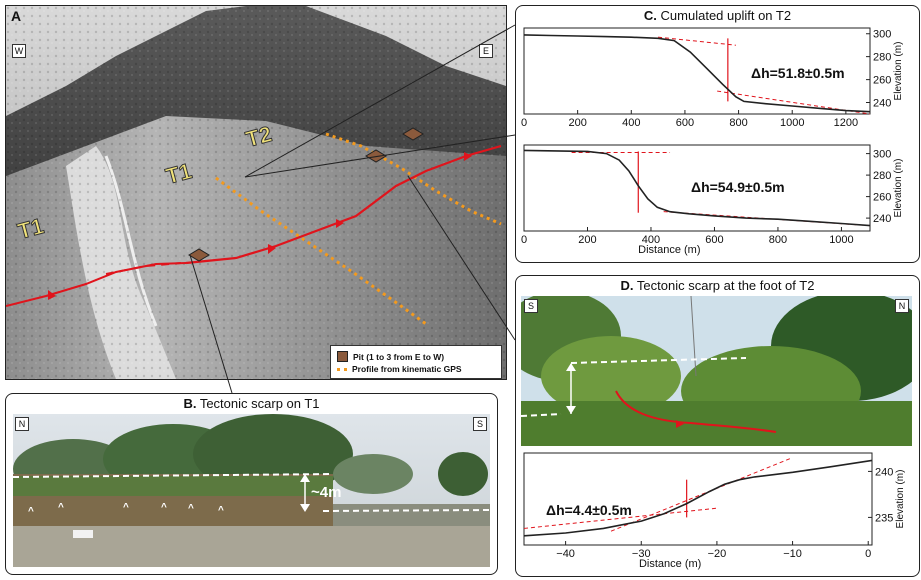 This screenshot has height=580, width=921. Describe the element at coordinates (16, 16) in the screenshot. I see `panel-a-letter: A` at that location.